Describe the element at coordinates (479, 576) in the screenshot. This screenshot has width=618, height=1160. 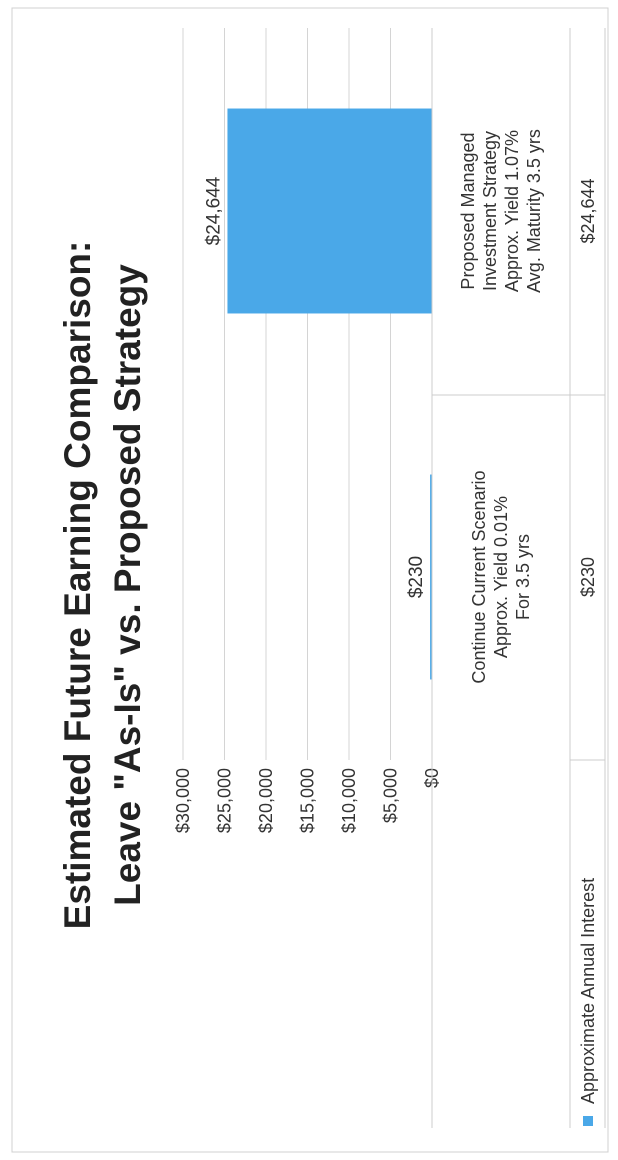
I see `category-label-line: Continue Current Scenario` at that location.